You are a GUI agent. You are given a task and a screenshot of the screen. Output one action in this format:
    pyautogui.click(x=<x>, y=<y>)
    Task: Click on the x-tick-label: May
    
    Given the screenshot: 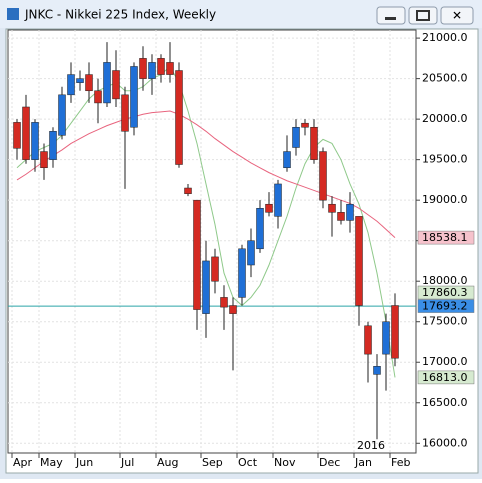 What is the action you would take?
    pyautogui.click(x=51, y=462)
    